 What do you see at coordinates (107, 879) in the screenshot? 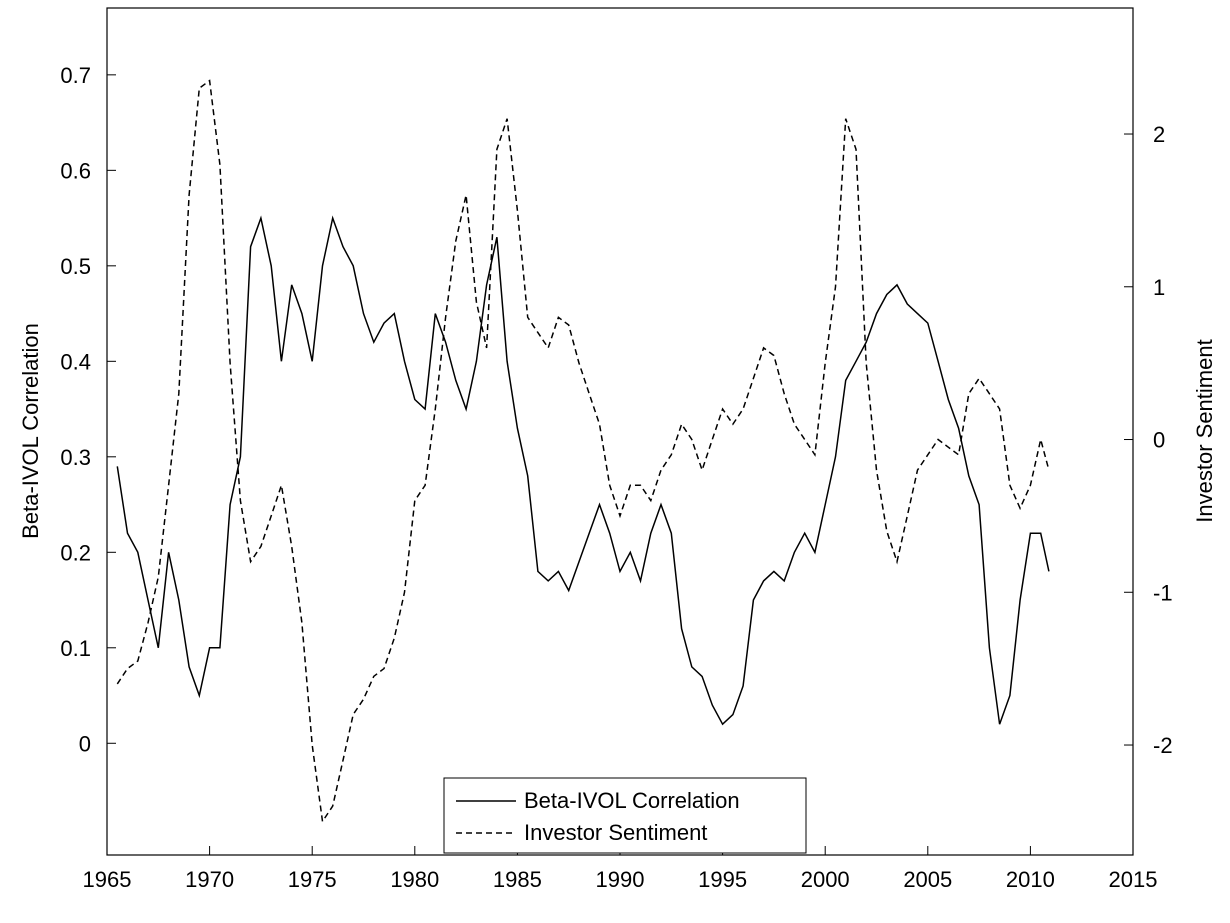
I see `x-tick-label: 1965` at bounding box center [107, 879].